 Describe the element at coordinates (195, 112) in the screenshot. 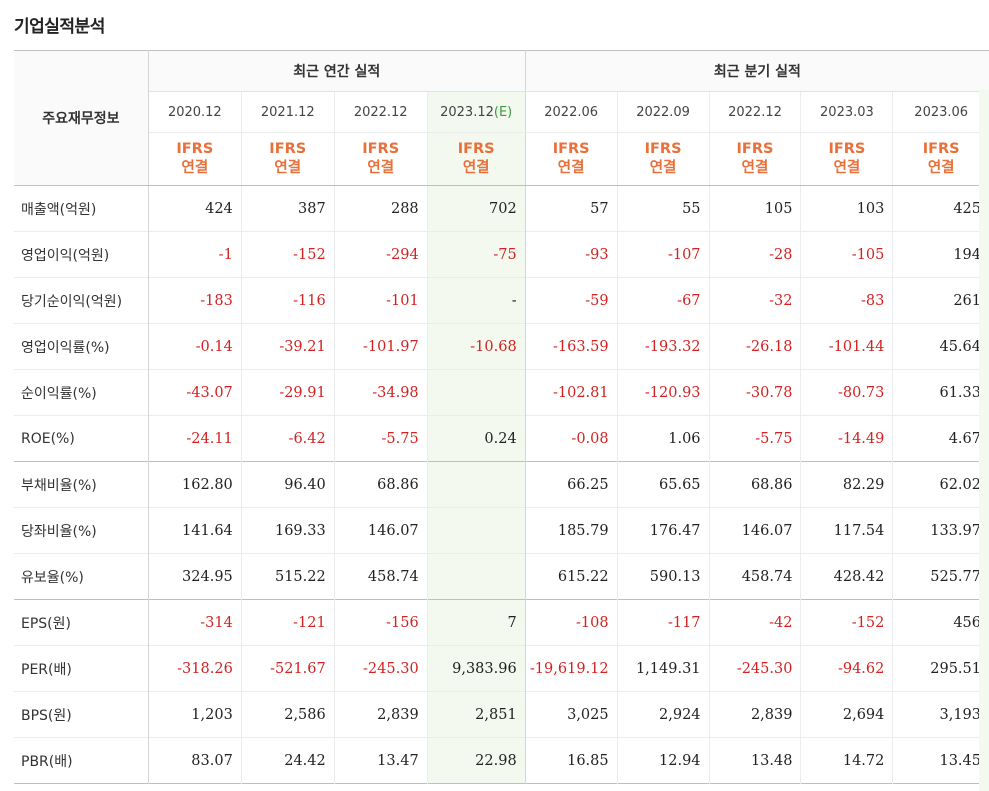

I see `period-header: 2020.12` at that location.